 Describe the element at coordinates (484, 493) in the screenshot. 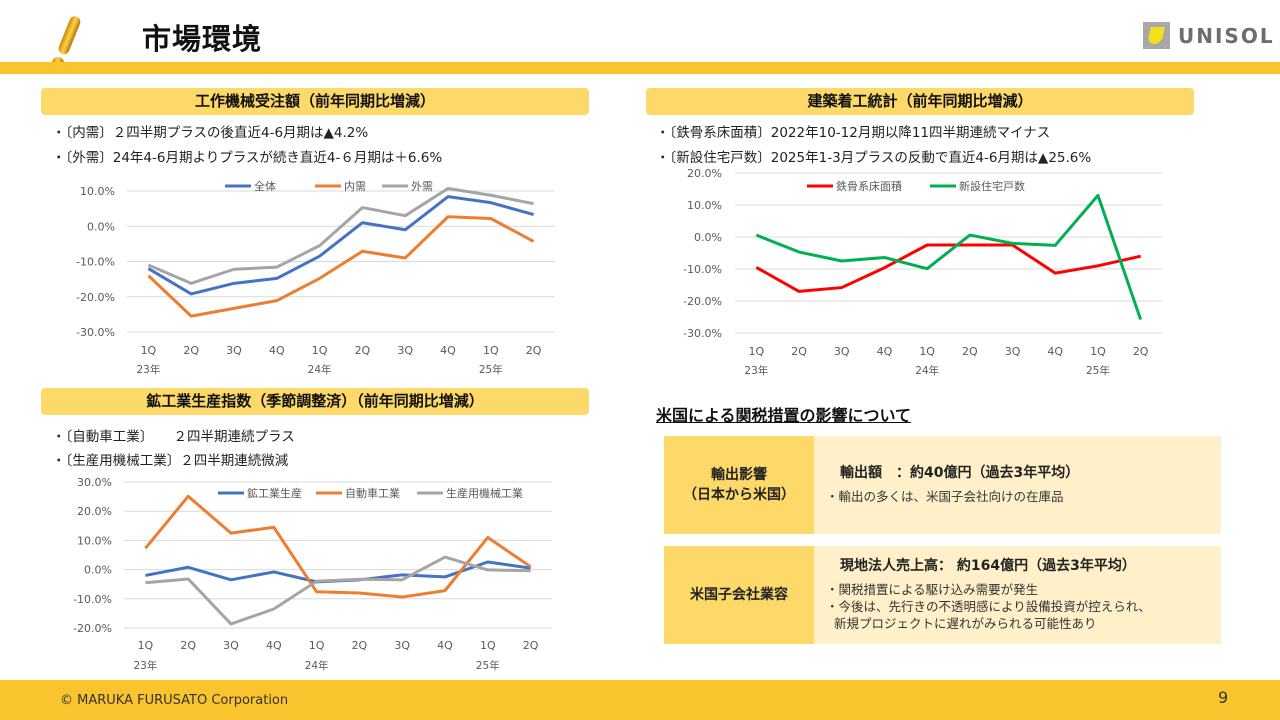

I see `legend-label: 生産用機械工業` at that location.